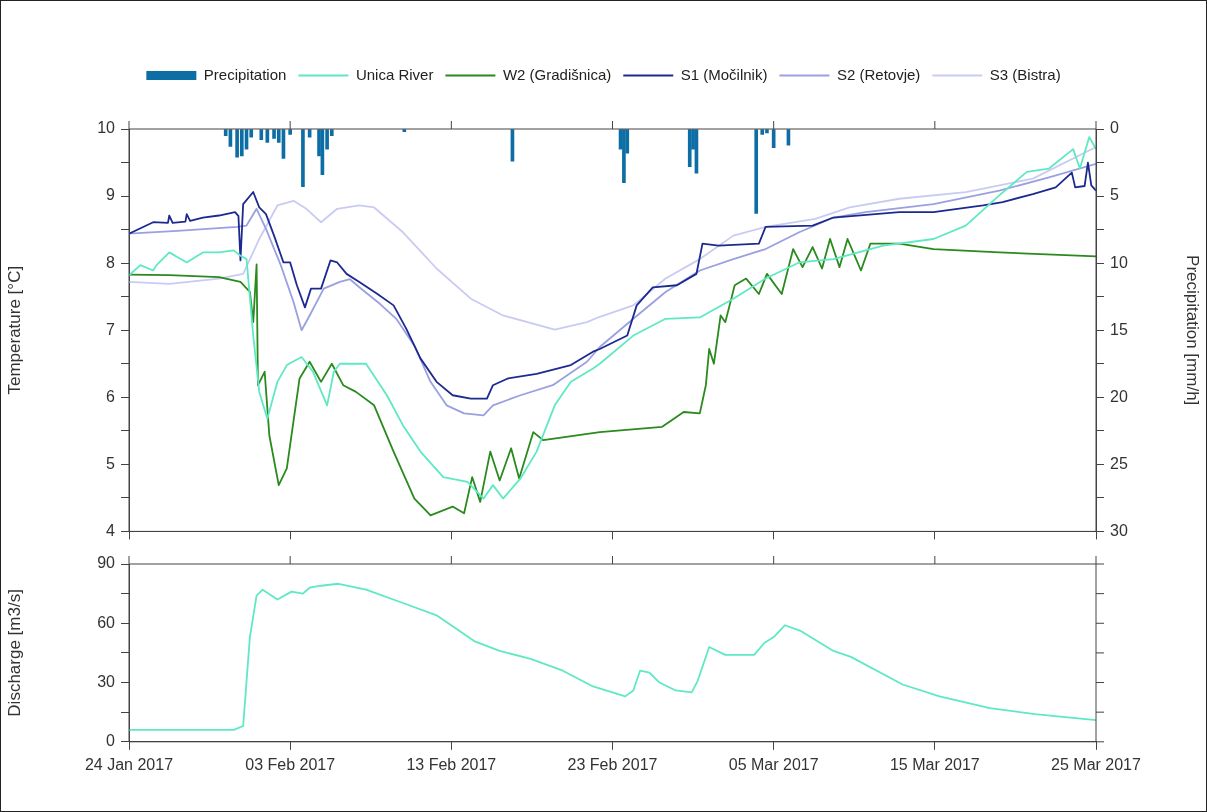  Describe the element at coordinates (111, 262) in the screenshot. I see `y-tick-label: 8` at that location.